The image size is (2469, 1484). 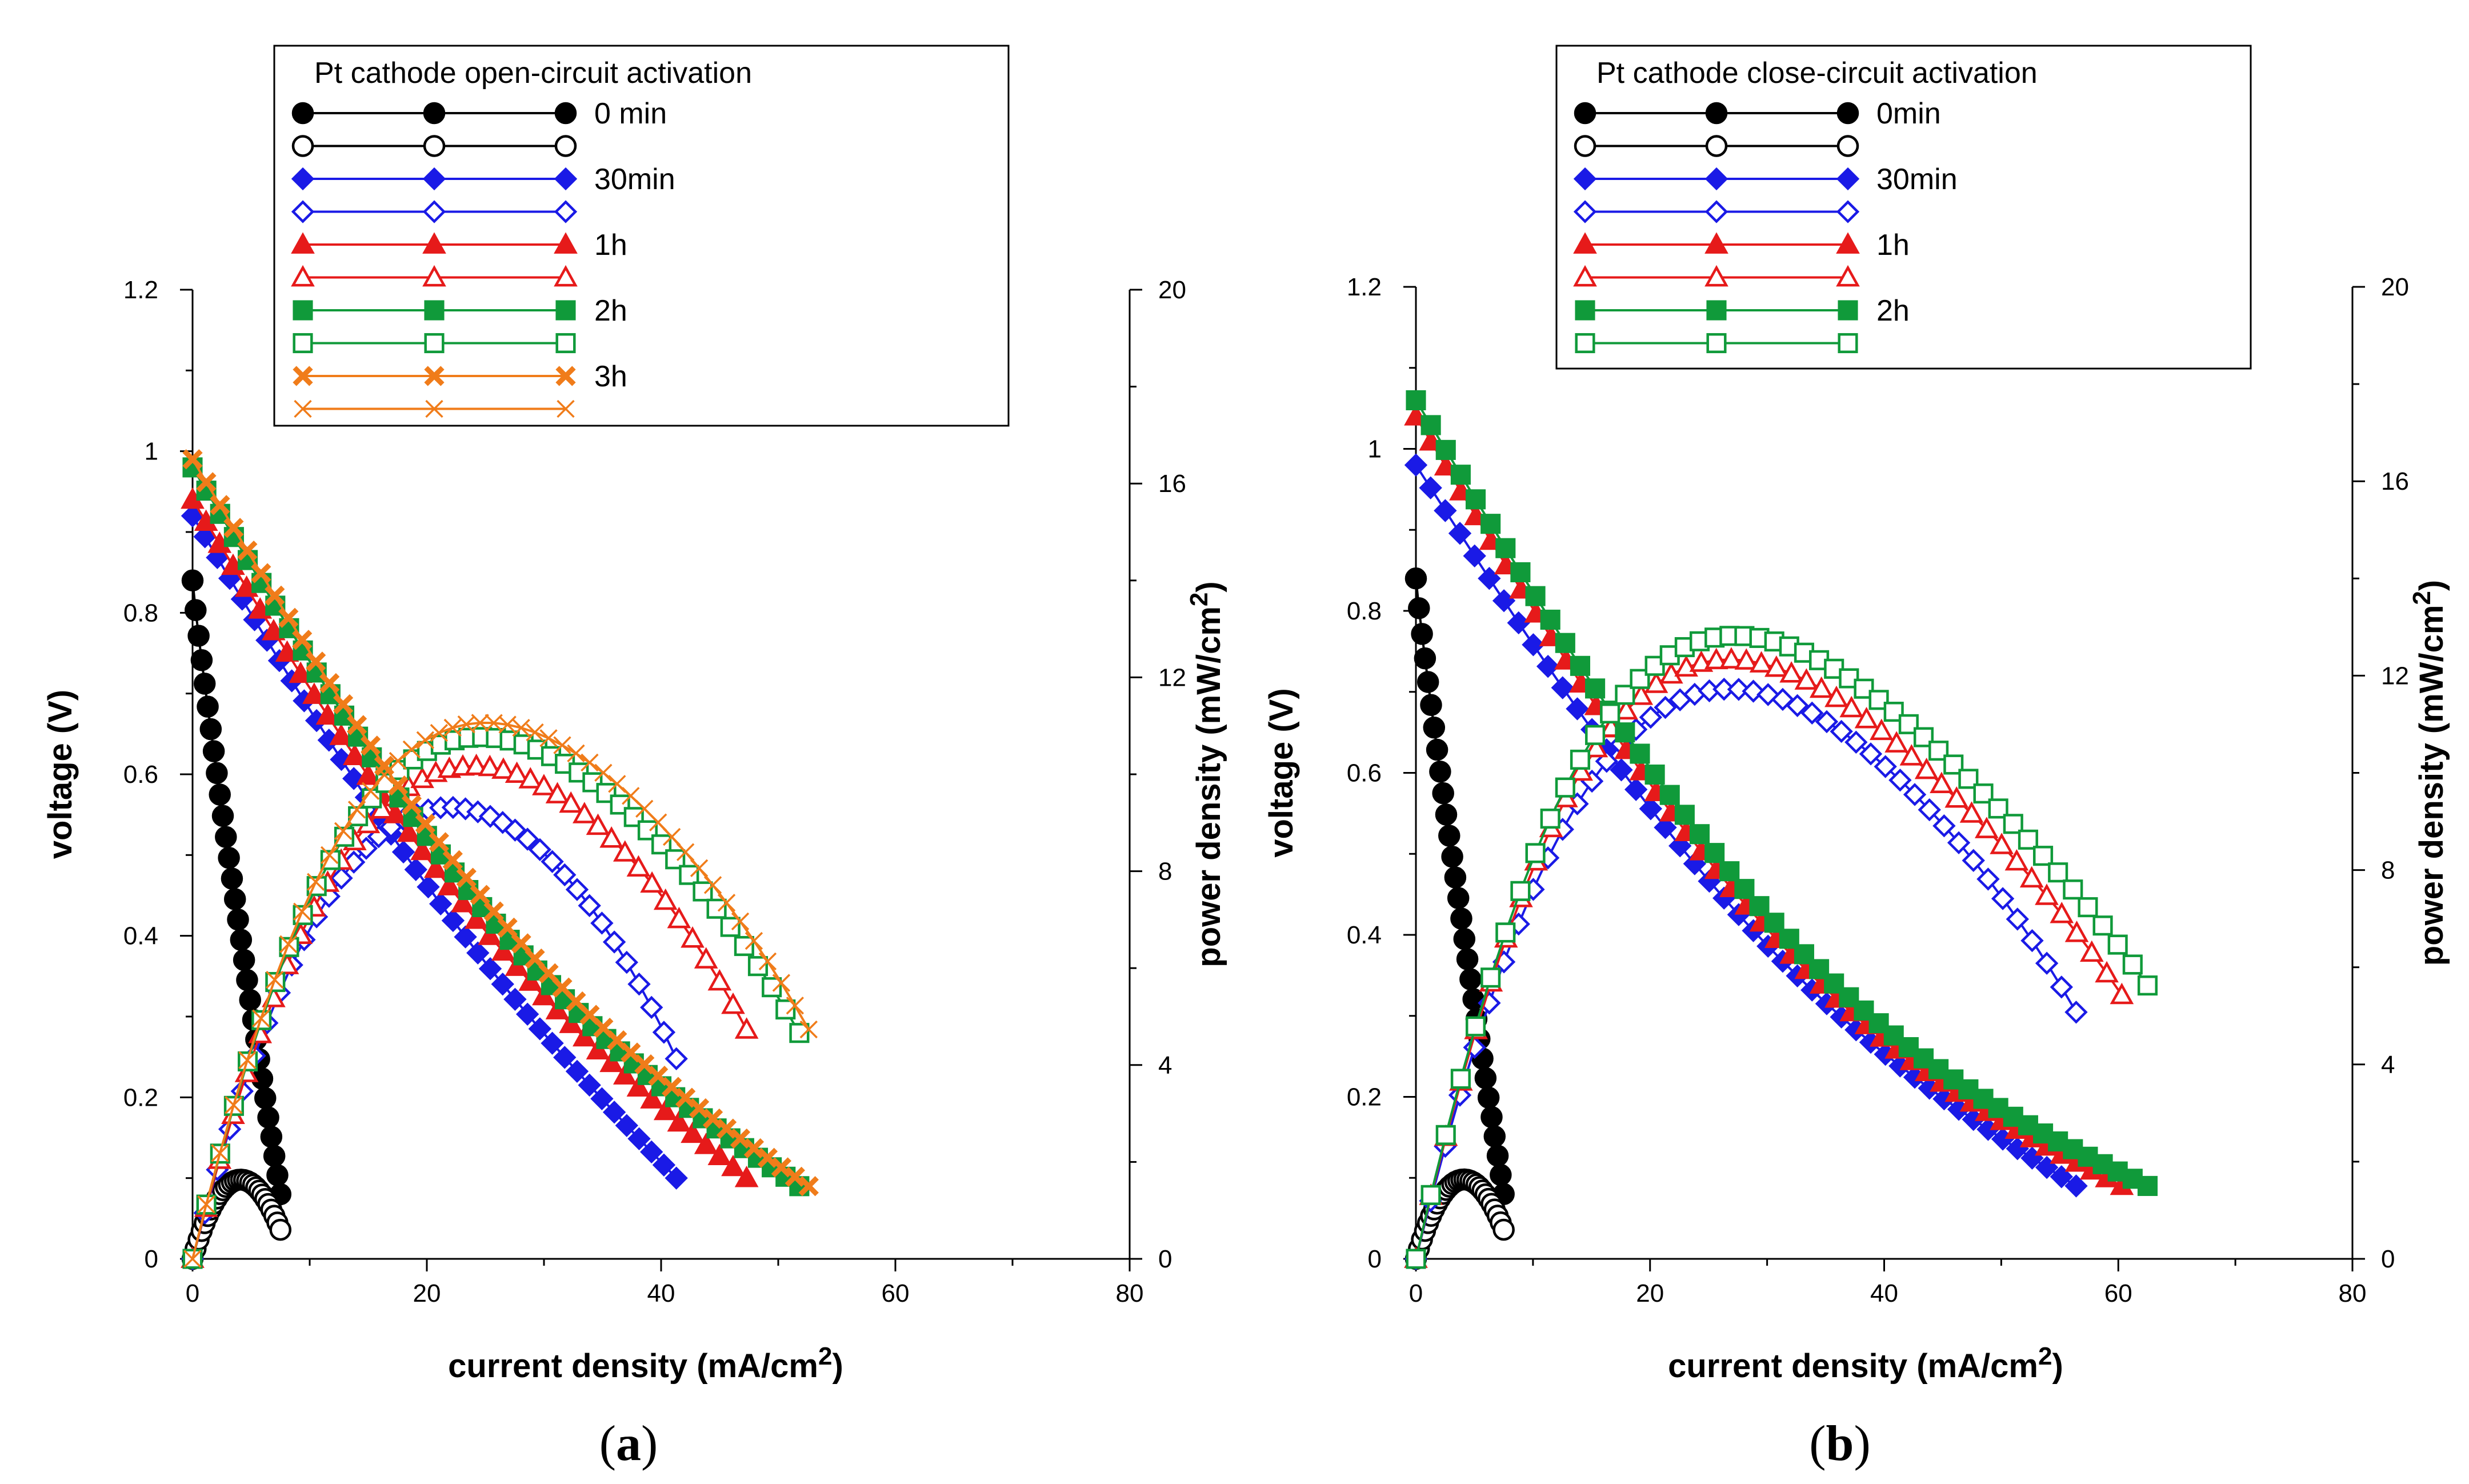 I want to click on panel-label-open: (, so click(x=1817, y=1443).